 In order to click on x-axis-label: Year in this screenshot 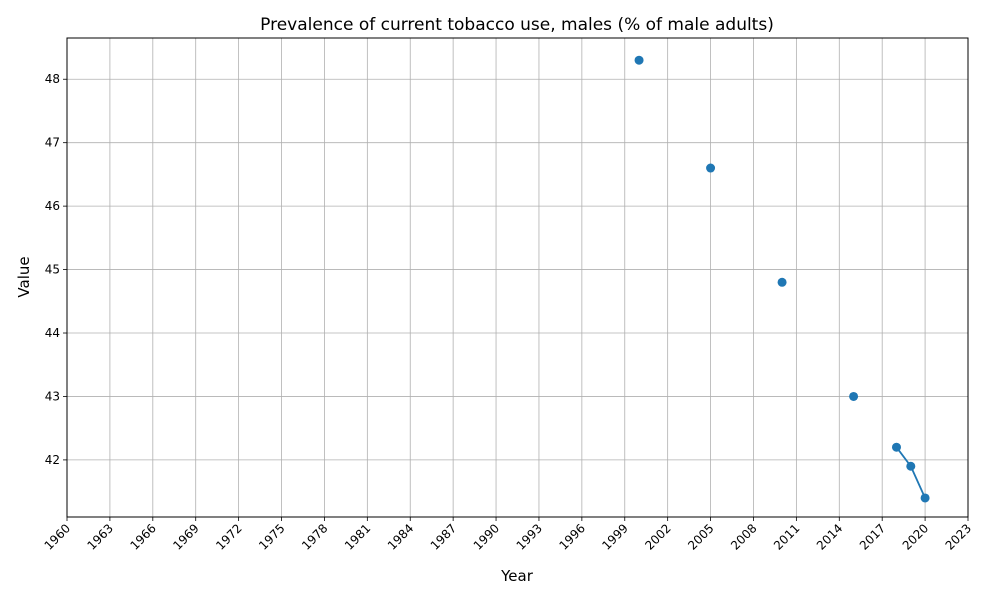, I will do `click(517, 576)`.